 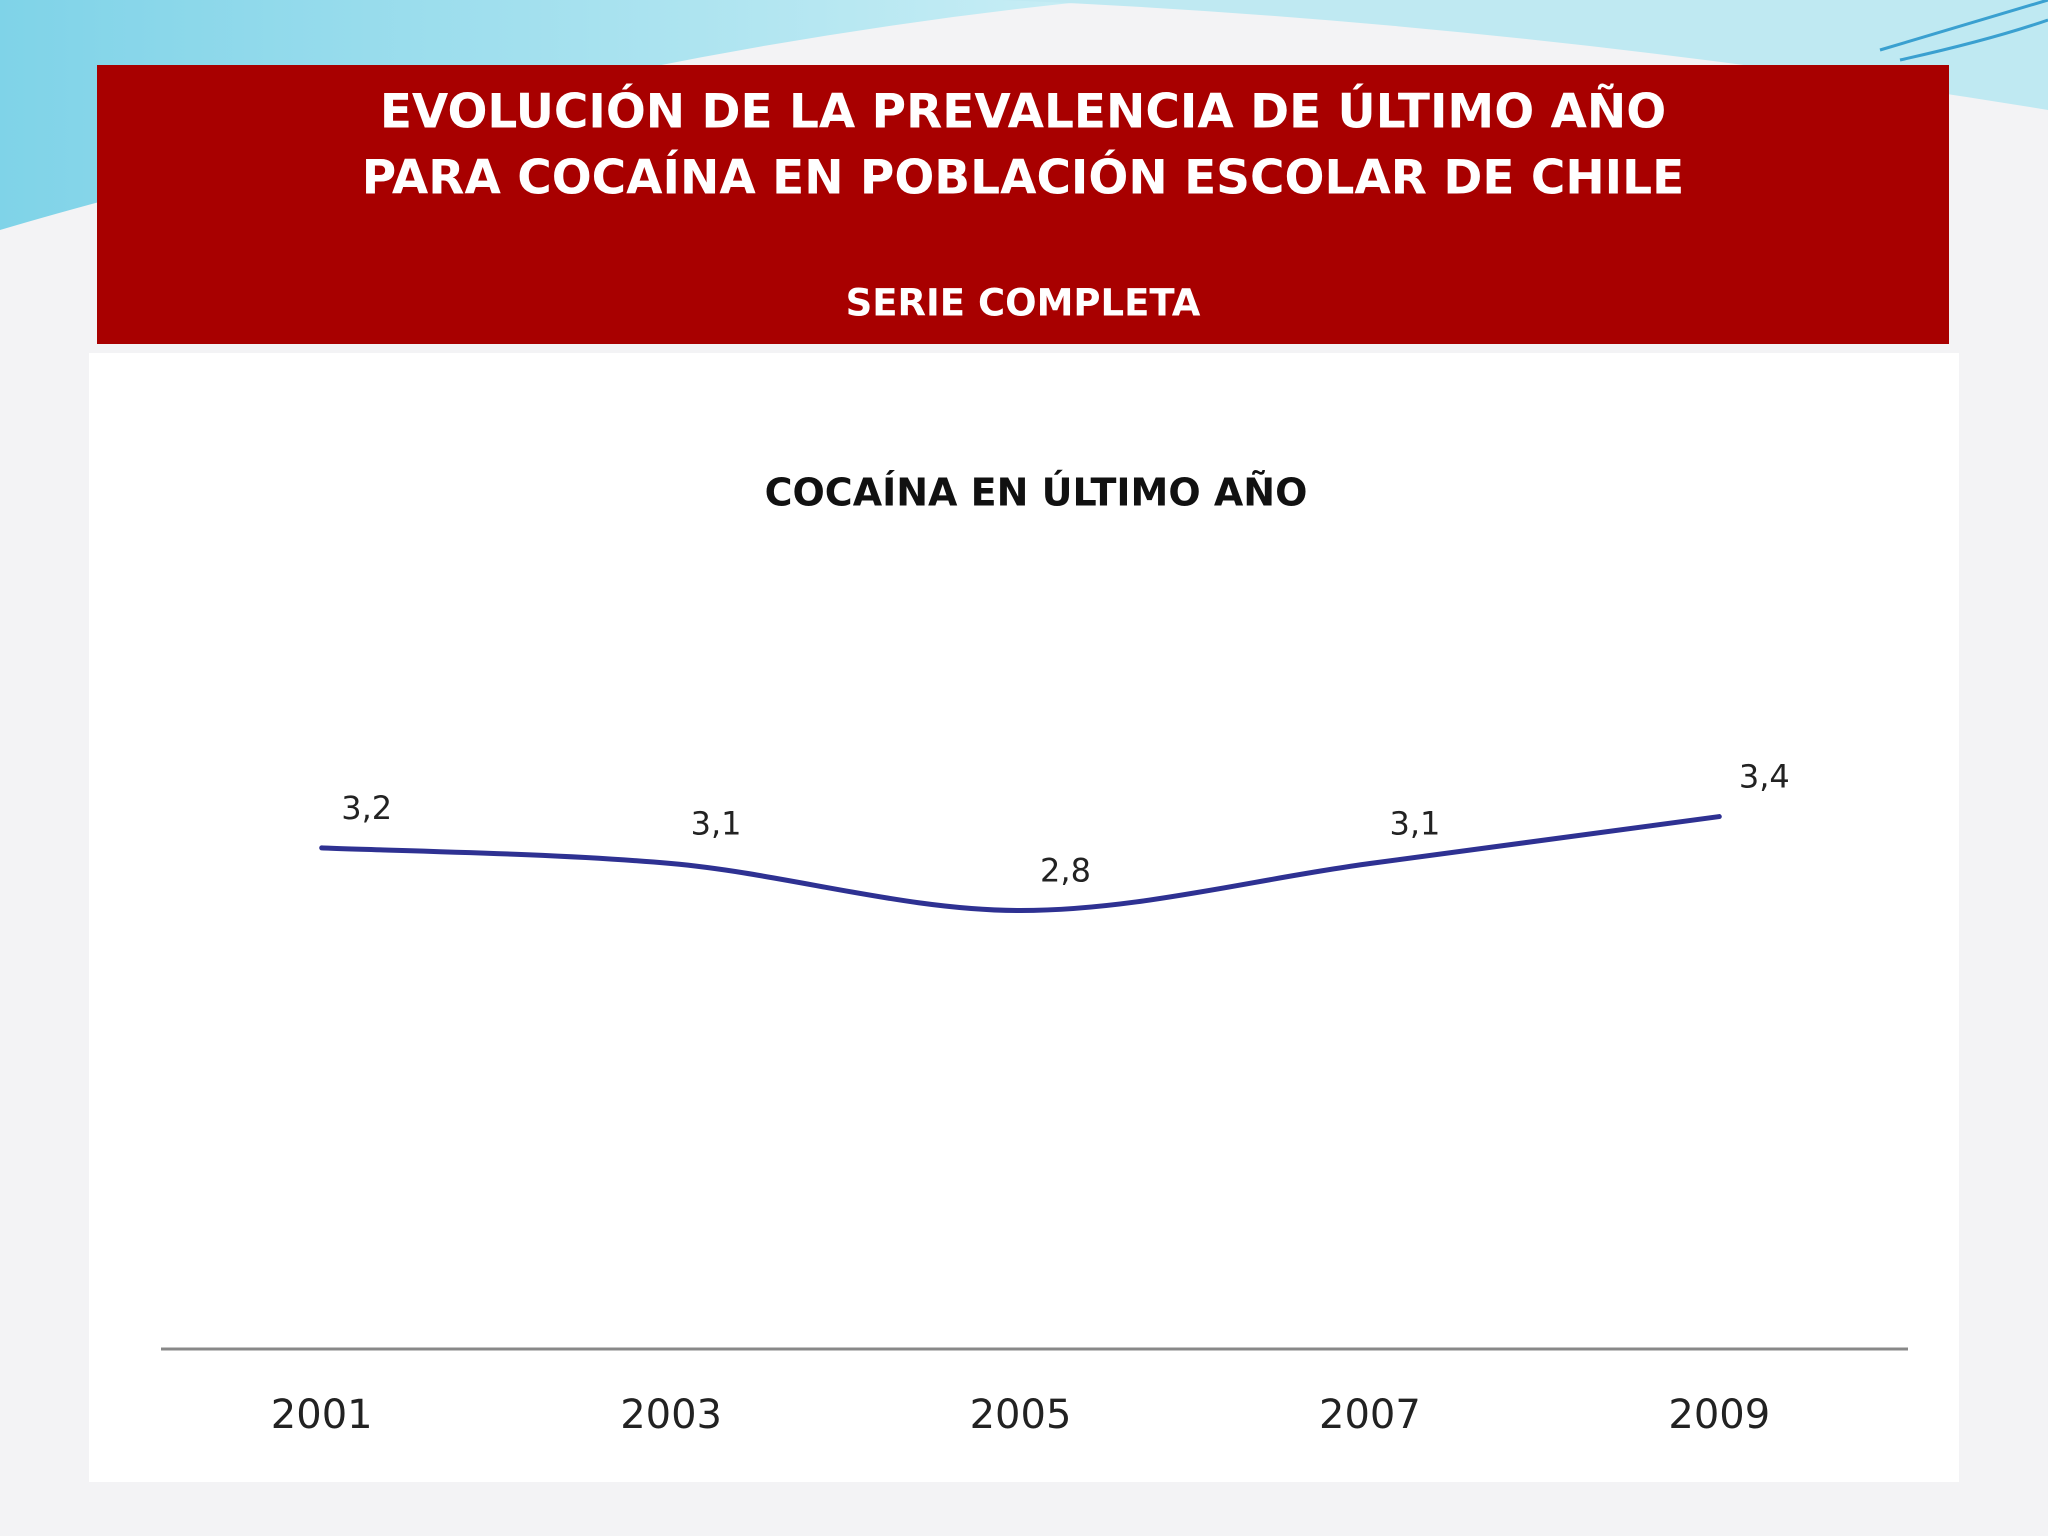 I want to click on x-tick-label: 2009, so click(x=1719, y=1415).